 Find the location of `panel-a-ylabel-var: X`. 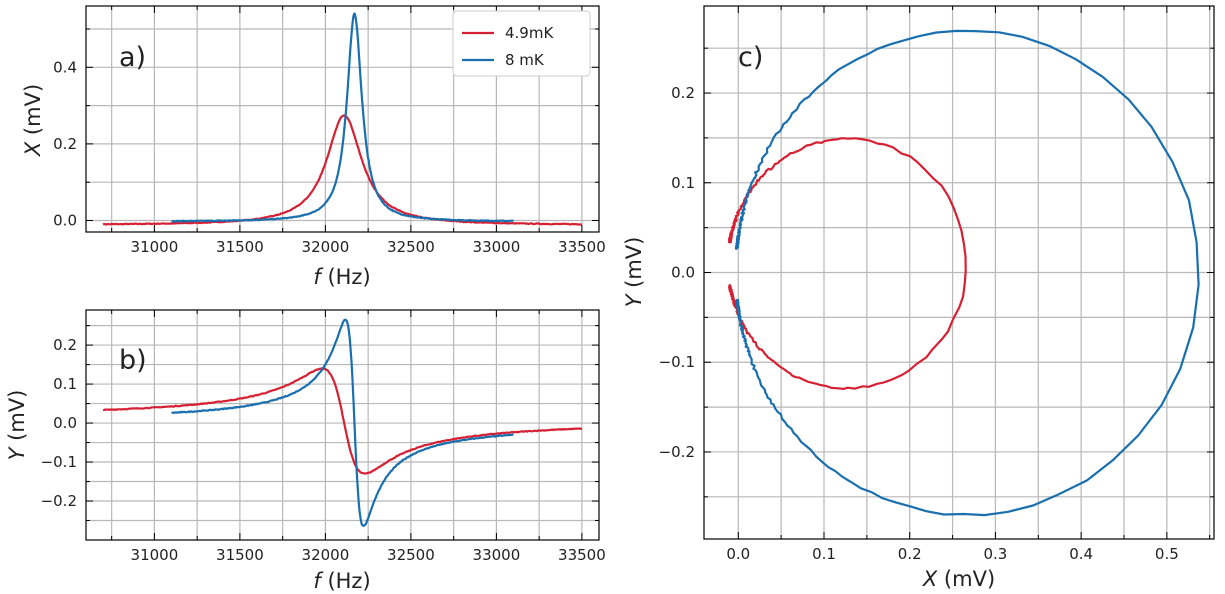

panel-a-ylabel-var: X is located at coordinates (33, 149).